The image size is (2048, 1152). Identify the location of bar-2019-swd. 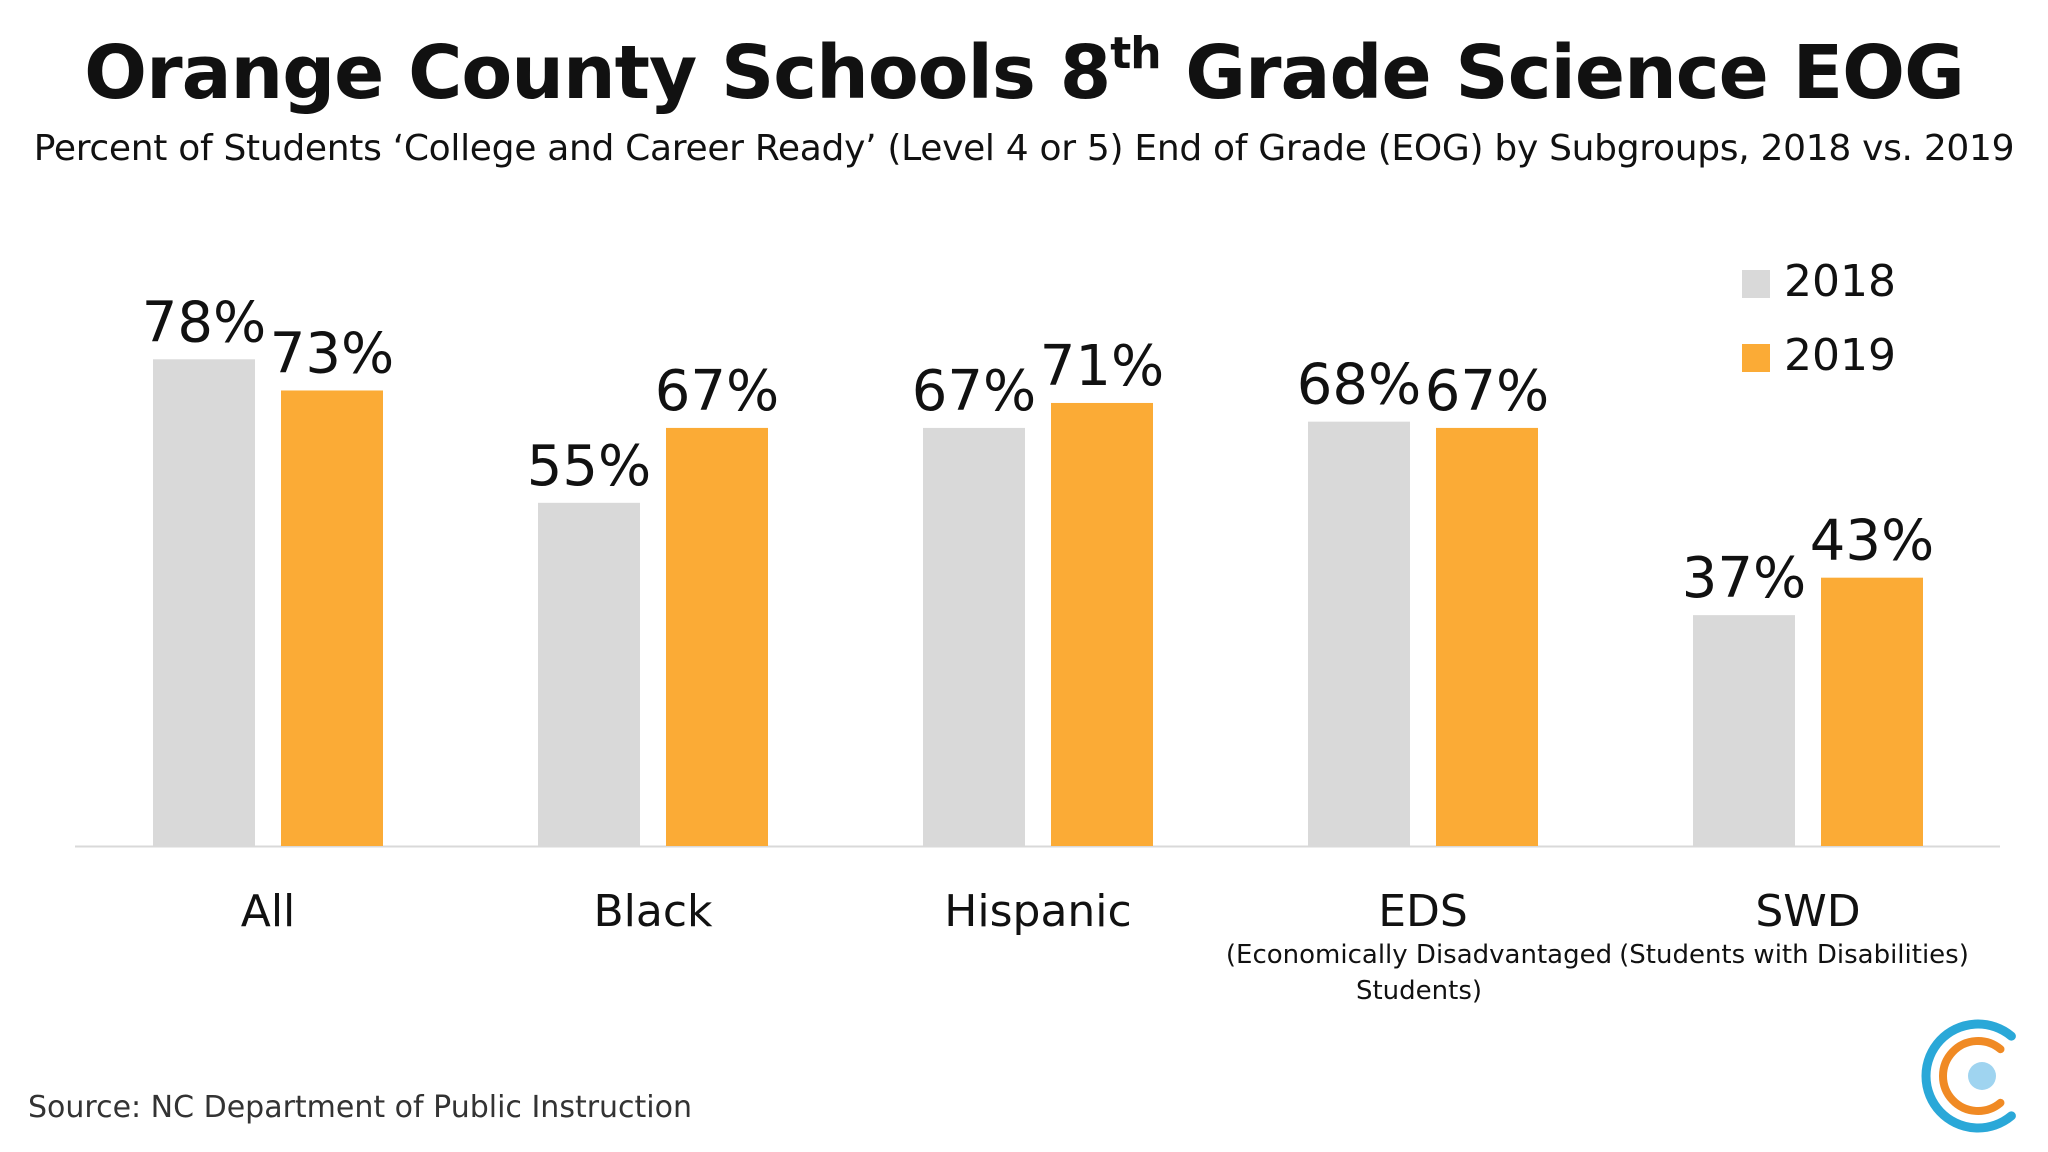
(1872, 712).